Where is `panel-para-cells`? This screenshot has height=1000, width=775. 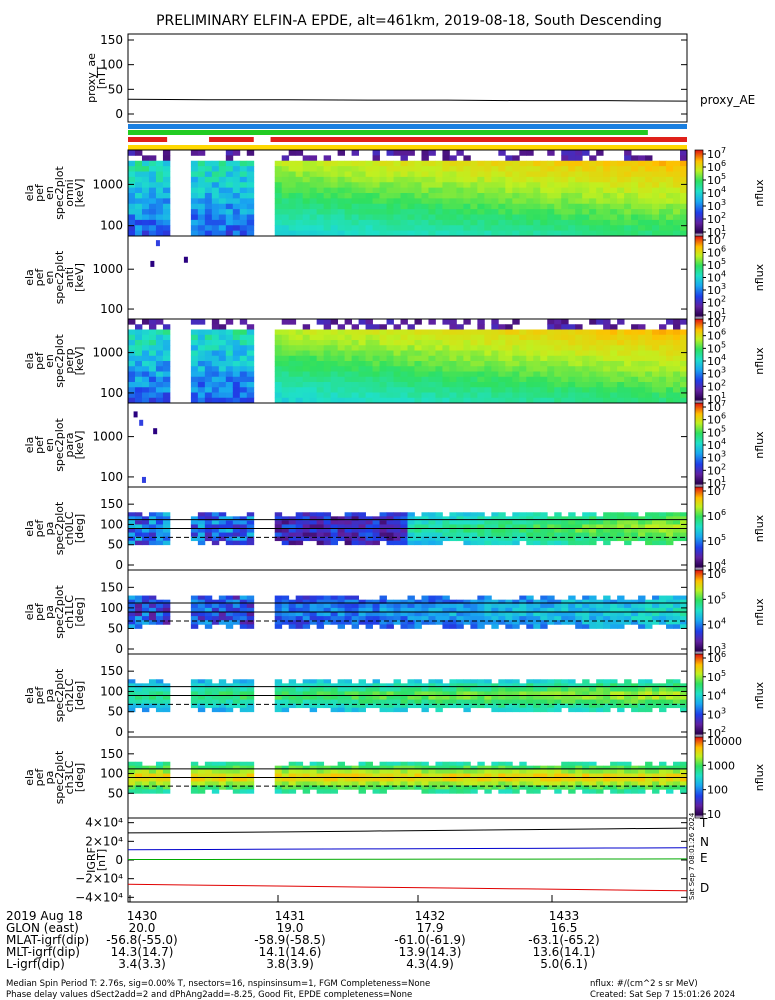
panel-para-cells is located at coordinates (145, 447).